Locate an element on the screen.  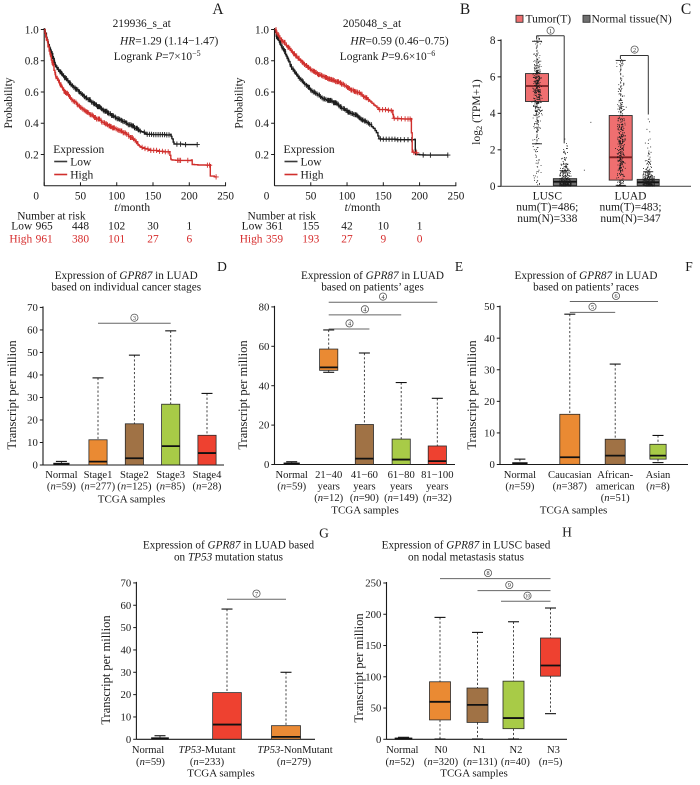
svg-text: (n=28) is located at coordinates (207, 487).